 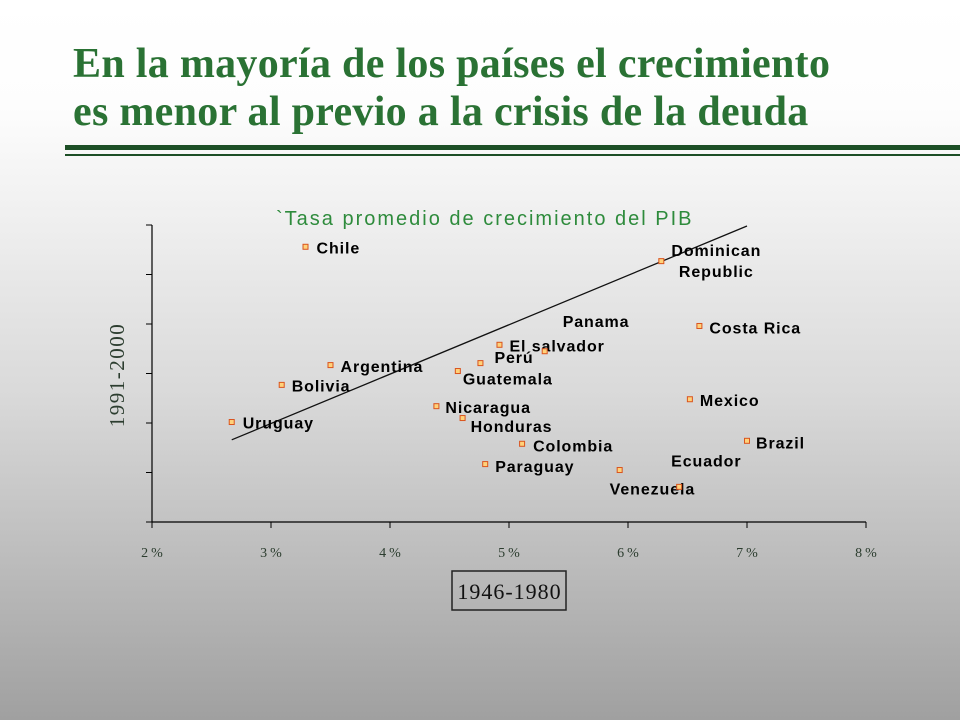 I want to click on point-label: Paraguay, so click(x=534, y=467).